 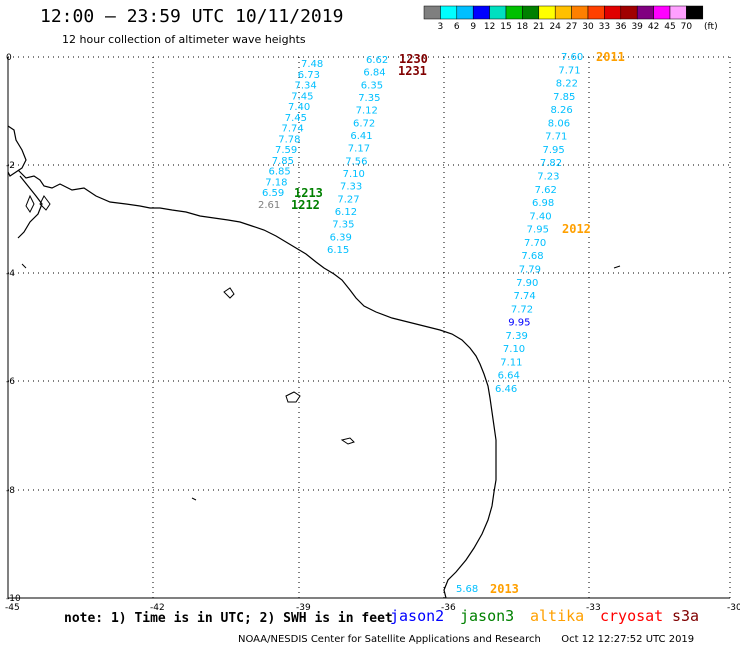 What do you see at coordinates (283, 161) in the screenshot?
I see `track1-value: 7.85` at bounding box center [283, 161].